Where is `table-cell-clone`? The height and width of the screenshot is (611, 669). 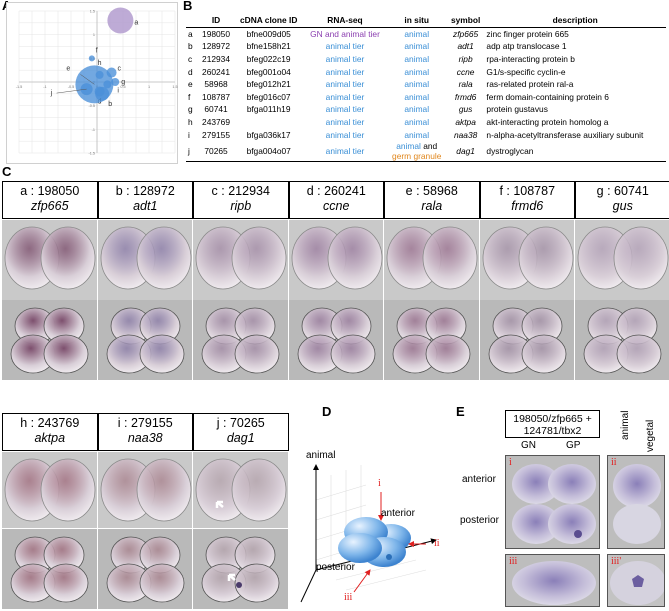 table-cell-clone is located at coordinates (268, 122).